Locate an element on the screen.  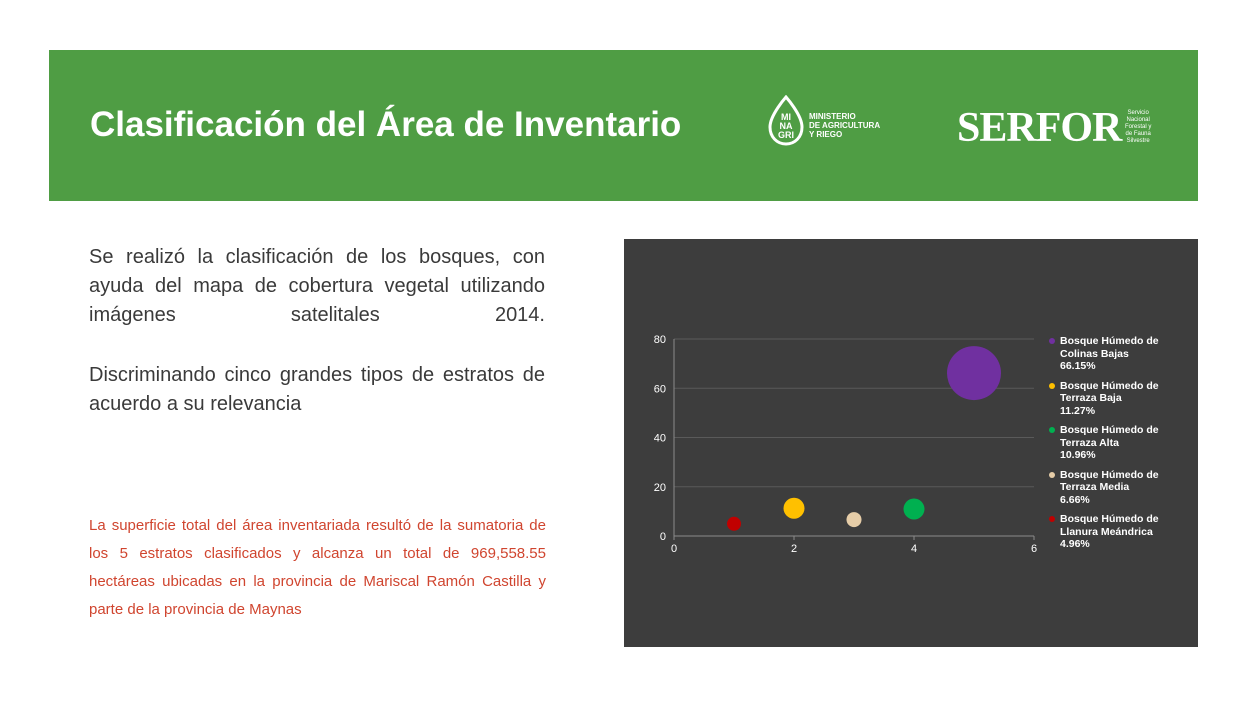
legend-item: Bosque Húmedo de Terraza Alta 10.96% is located at coordinates (1117, 443).